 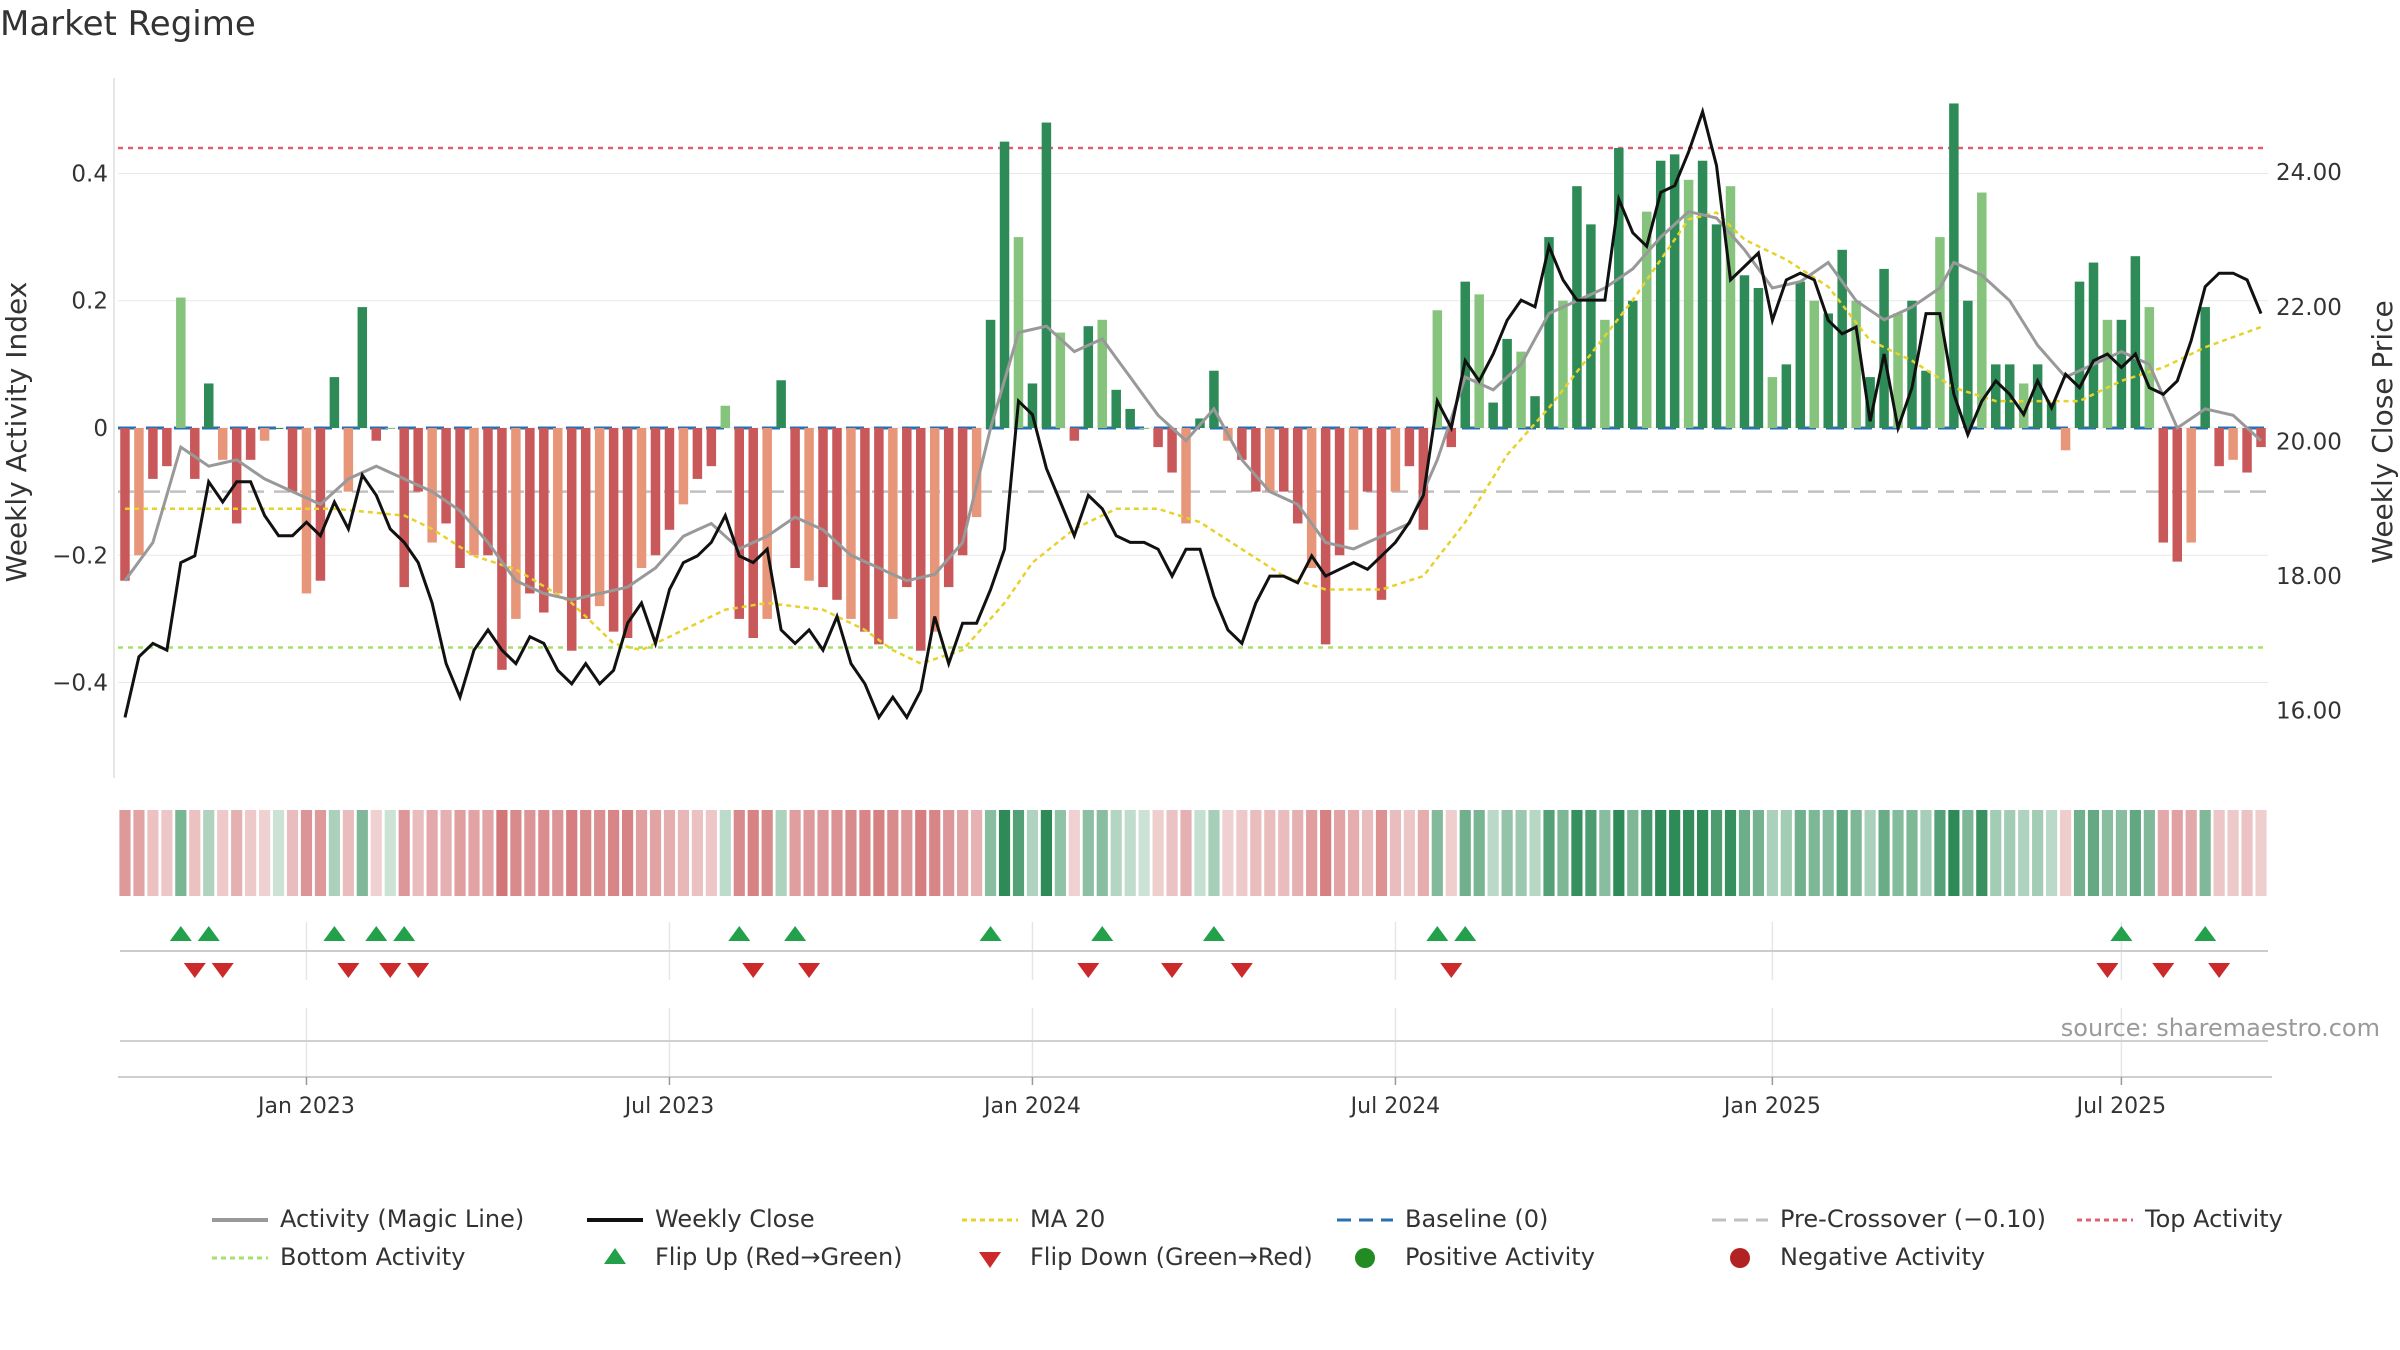 I want to click on legend-magic-line-symbol, so click(x=240, y=1220).